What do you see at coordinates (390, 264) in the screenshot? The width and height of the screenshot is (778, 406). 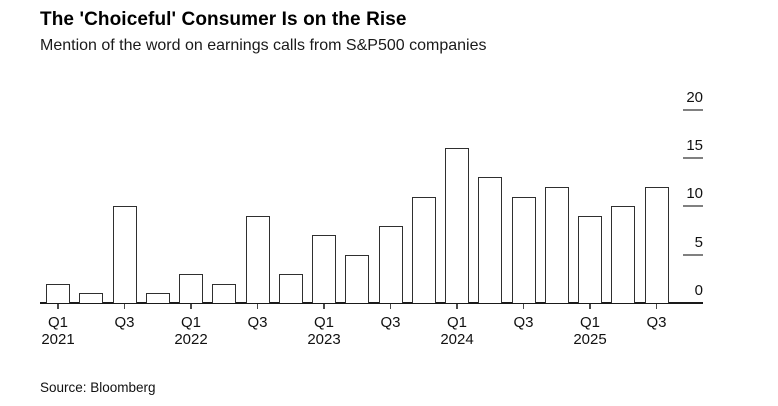 I see `bar-q3-2023` at bounding box center [390, 264].